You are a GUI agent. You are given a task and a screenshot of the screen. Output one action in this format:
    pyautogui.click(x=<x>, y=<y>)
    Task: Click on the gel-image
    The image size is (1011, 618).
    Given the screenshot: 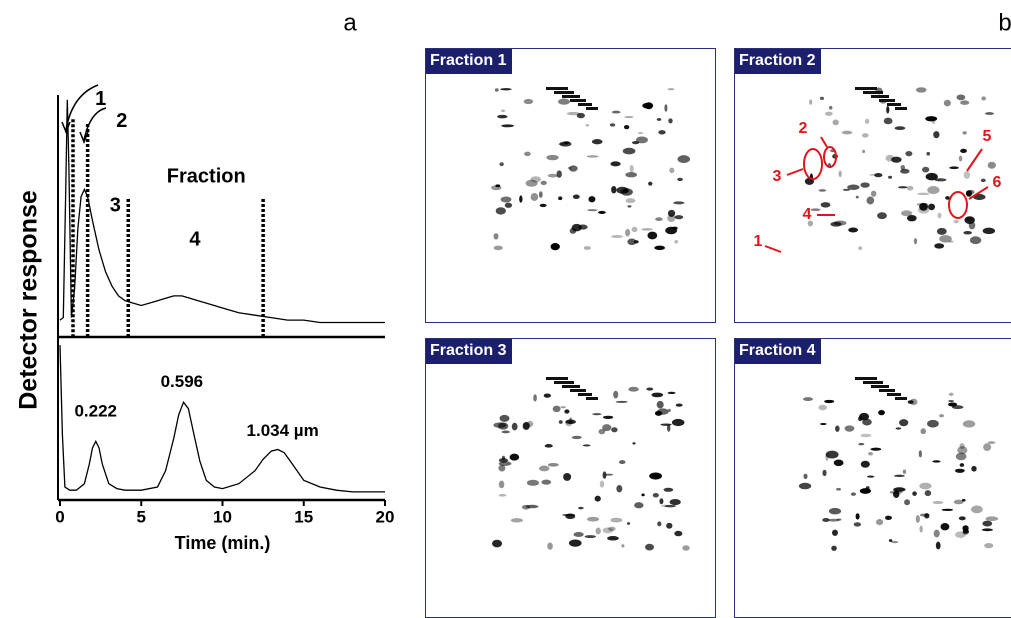 What is the action you would take?
    pyautogui.click(x=591, y=169)
    